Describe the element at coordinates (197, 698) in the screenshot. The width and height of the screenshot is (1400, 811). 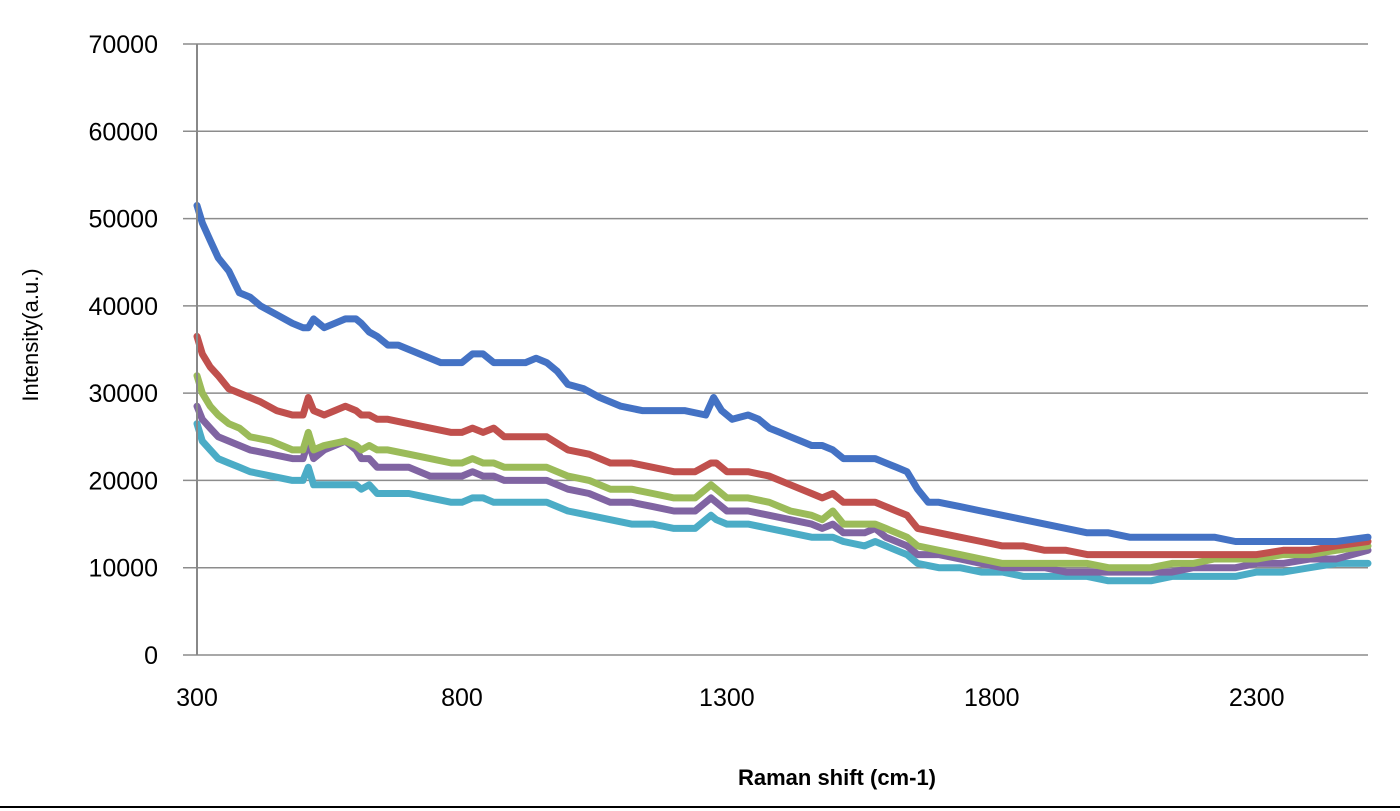
I see `x-tick-label: 300` at that location.